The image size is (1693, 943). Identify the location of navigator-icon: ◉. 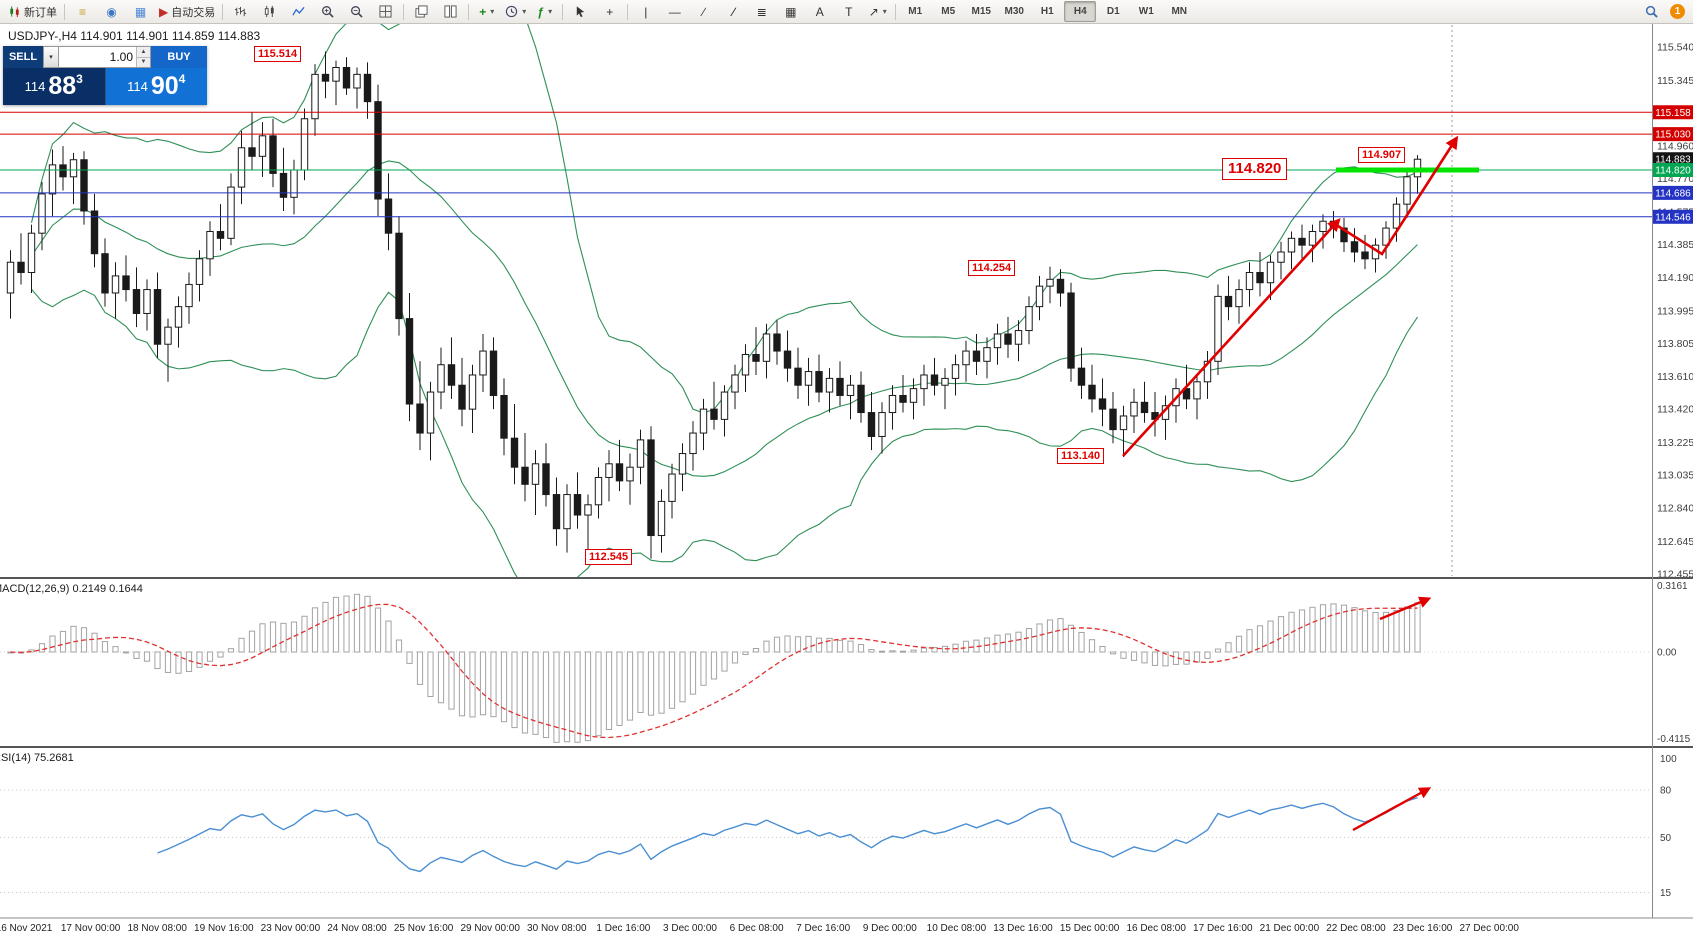
(111, 11).